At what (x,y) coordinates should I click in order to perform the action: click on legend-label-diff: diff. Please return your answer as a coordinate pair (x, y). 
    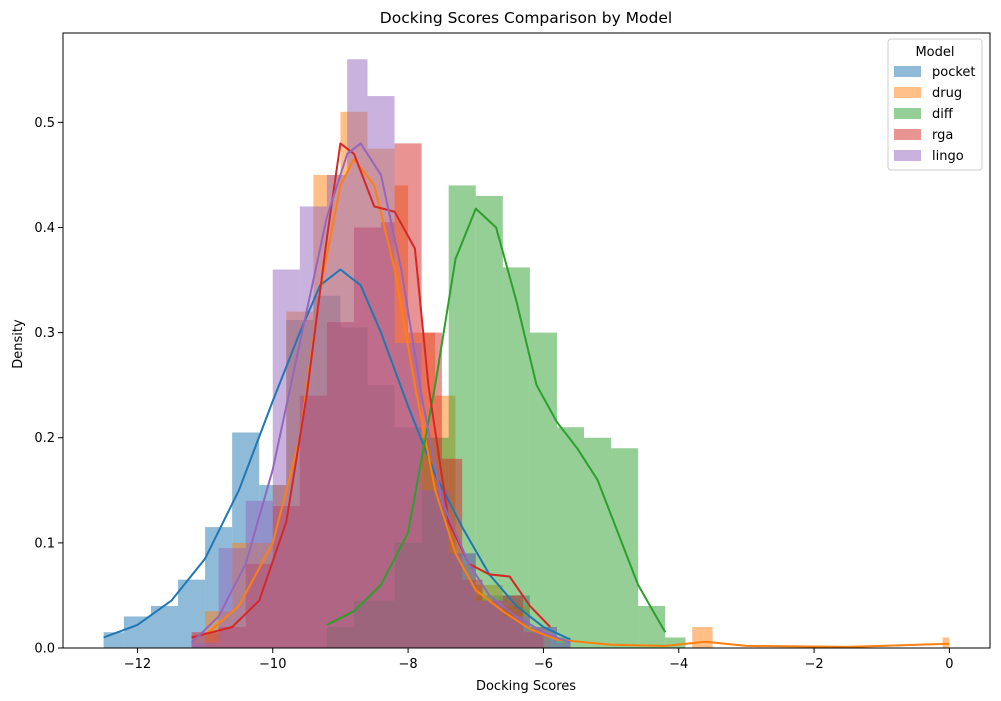
    Looking at the image, I should click on (943, 114).